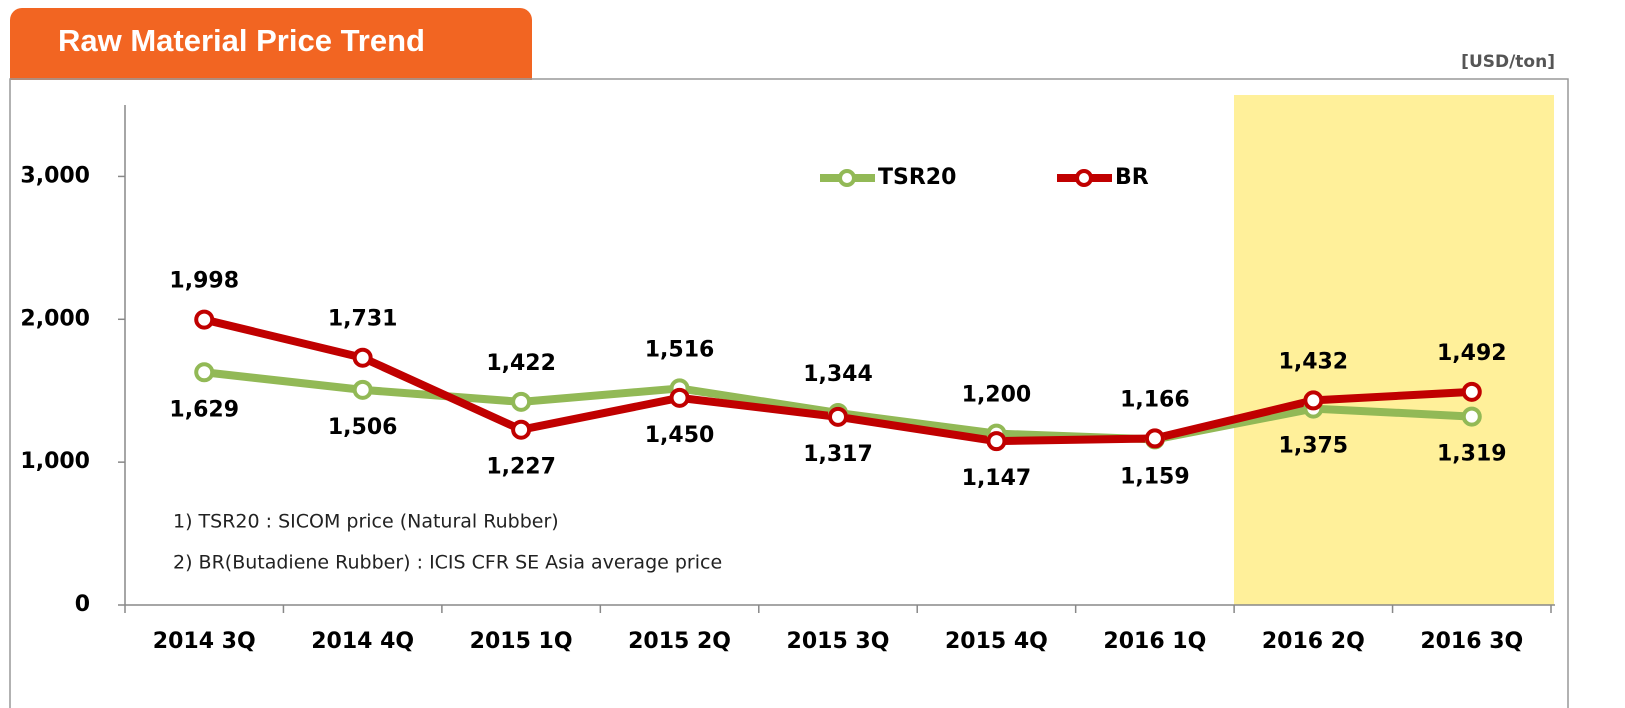  I want to click on y-tick-label: 0, so click(82, 604).